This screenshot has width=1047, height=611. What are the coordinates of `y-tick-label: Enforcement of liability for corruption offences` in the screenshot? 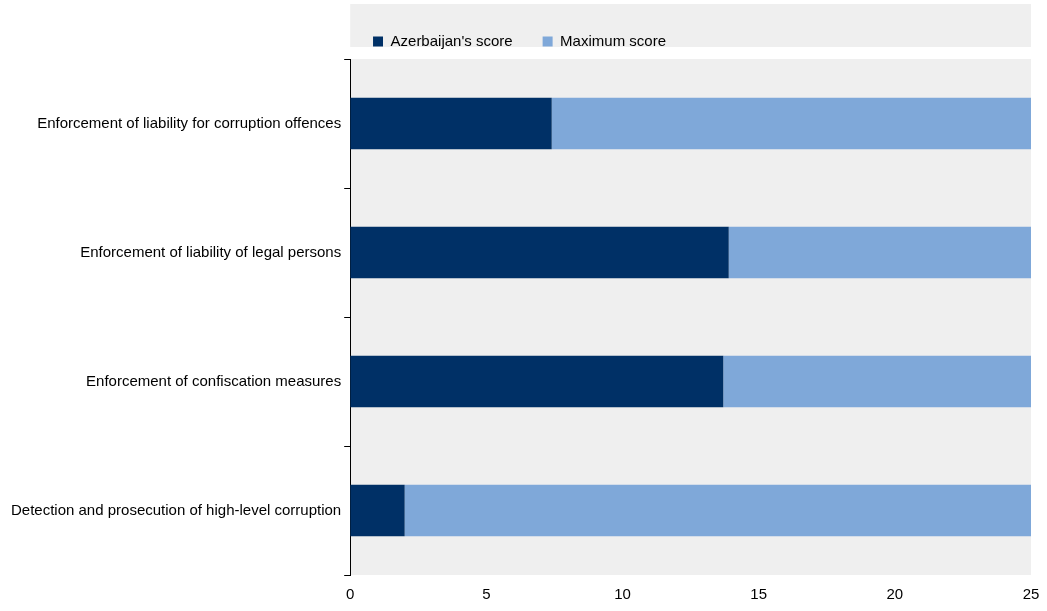 It's located at (189, 122).